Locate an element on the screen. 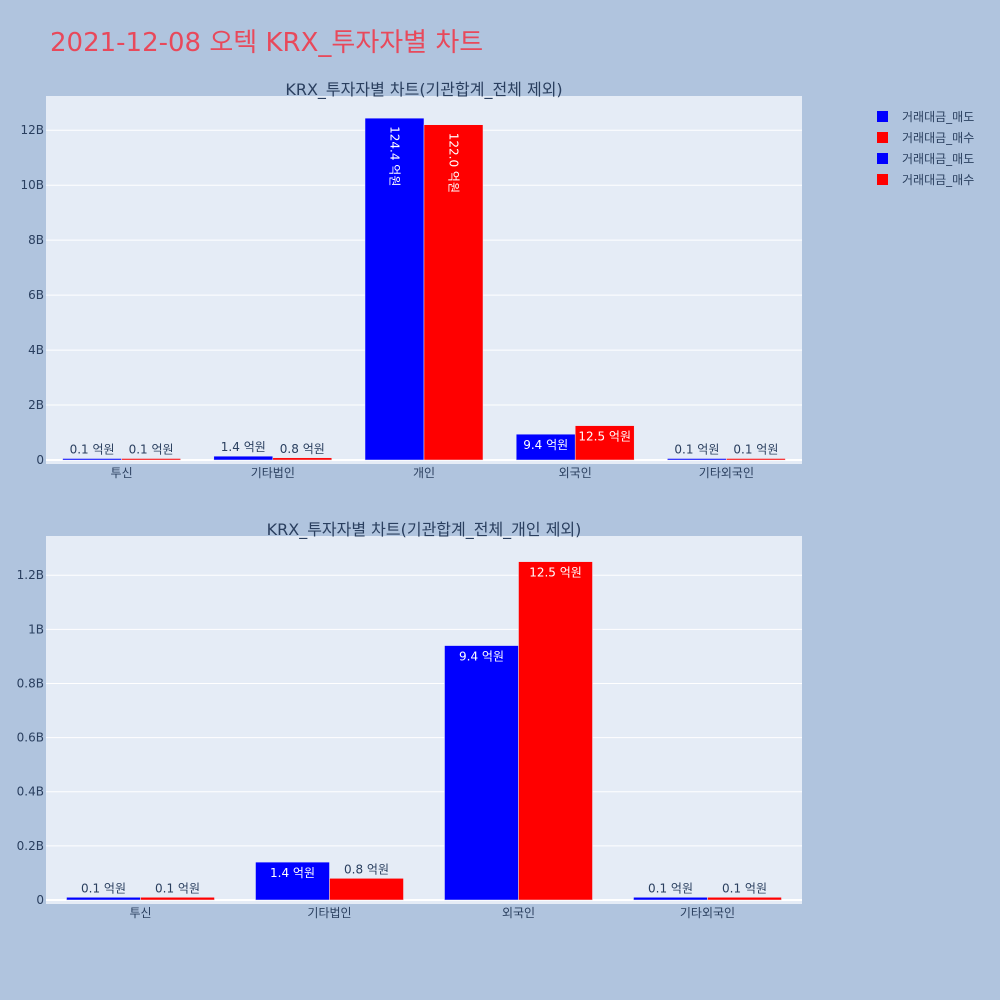  y-tick-label: 8B is located at coordinates (36, 240).